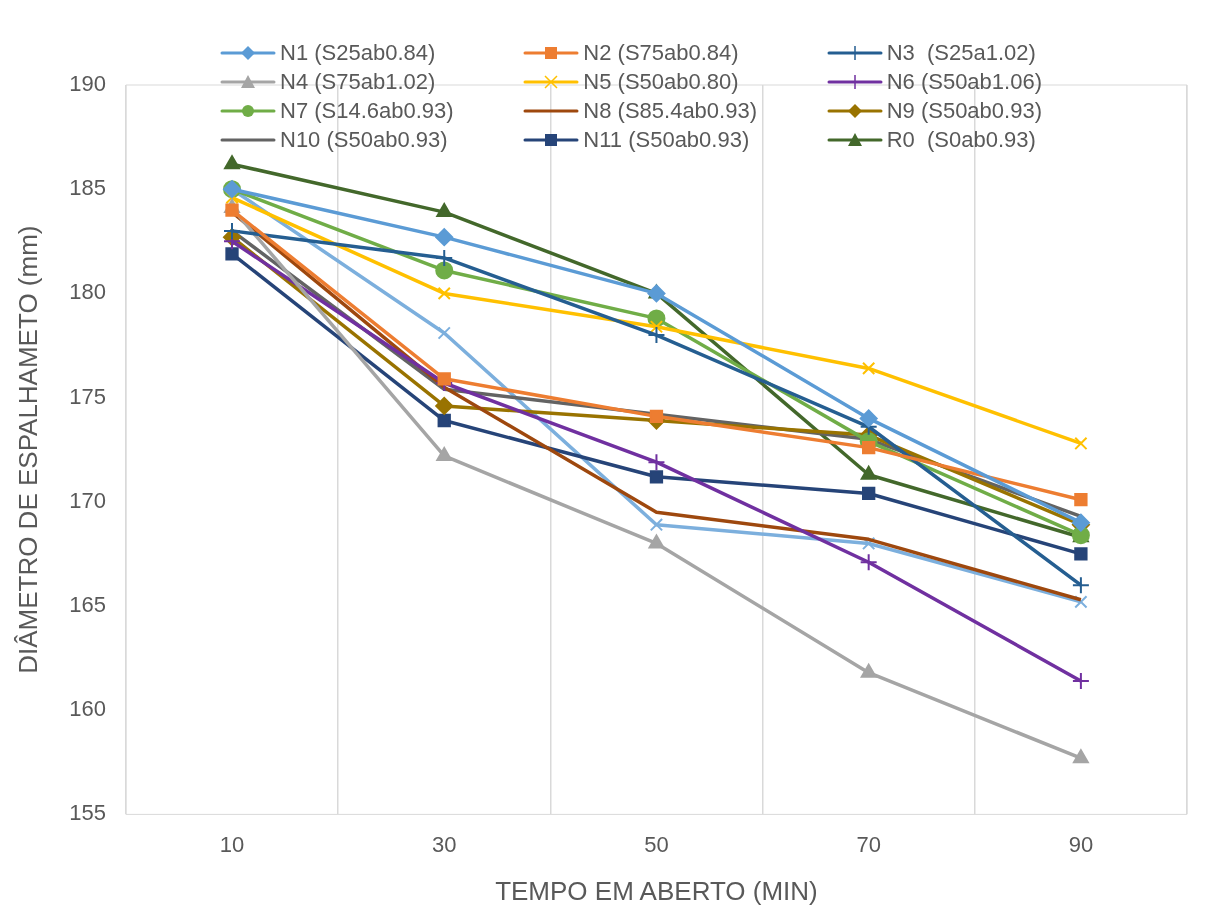 This screenshot has height=913, width=1207. What do you see at coordinates (444, 844) in the screenshot?
I see `x-tick-label: 30` at bounding box center [444, 844].